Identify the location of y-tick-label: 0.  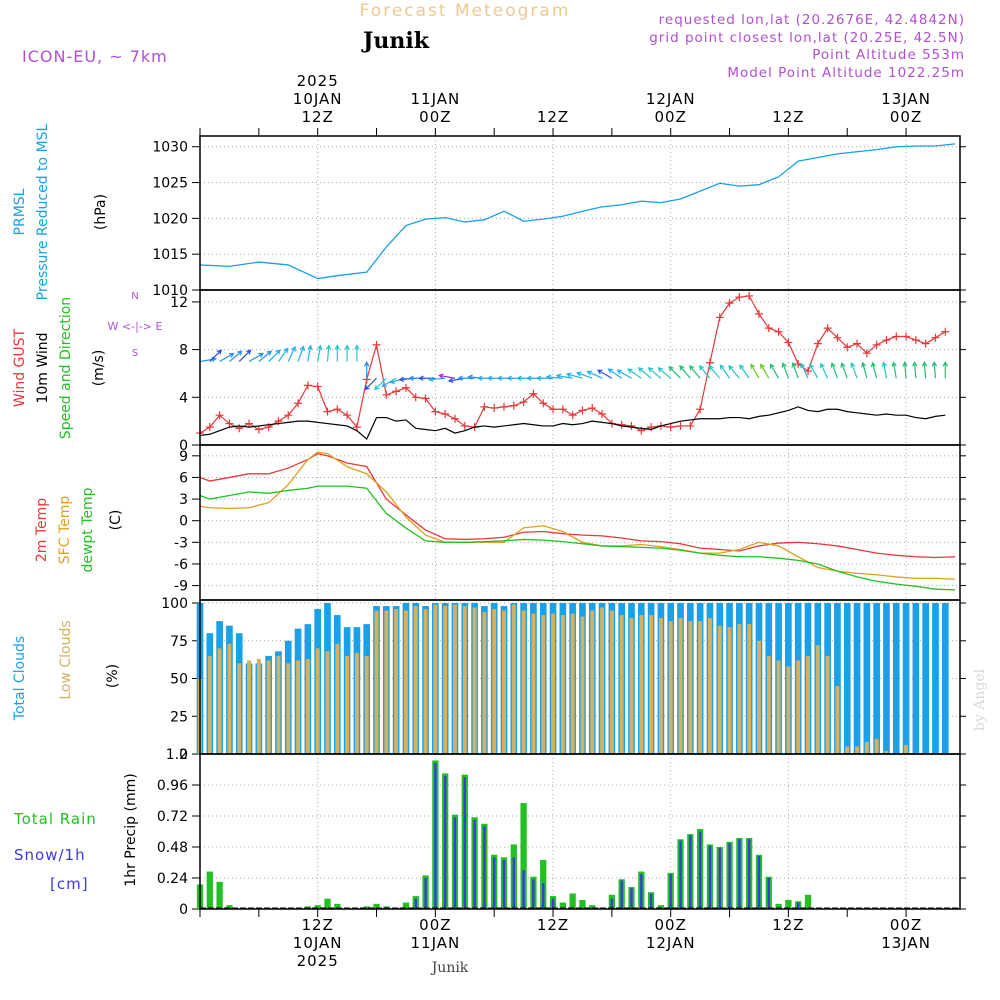
(183, 446).